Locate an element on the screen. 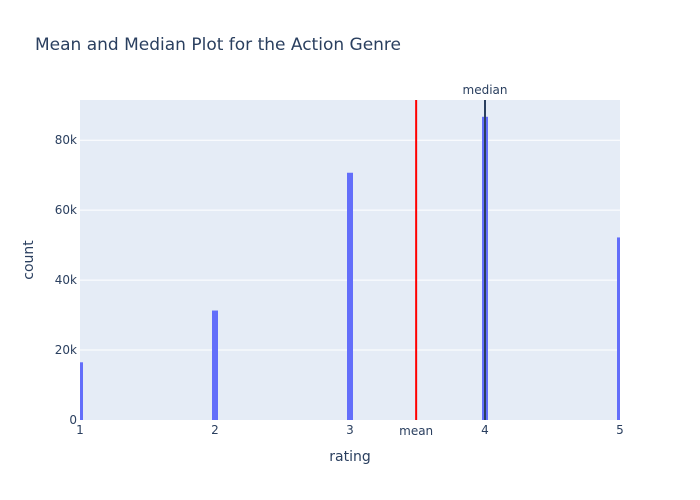 This screenshot has width=700, height=500. y-axis-ticks: 0 20k 40k 60k 80k is located at coordinates (66, 280).